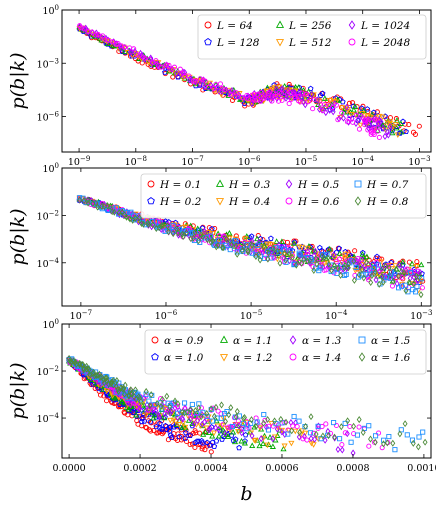 The image size is (436, 509). What do you see at coordinates (318, 185) in the screenshot?
I see `legend-label: H = 0.5` at bounding box center [318, 185].